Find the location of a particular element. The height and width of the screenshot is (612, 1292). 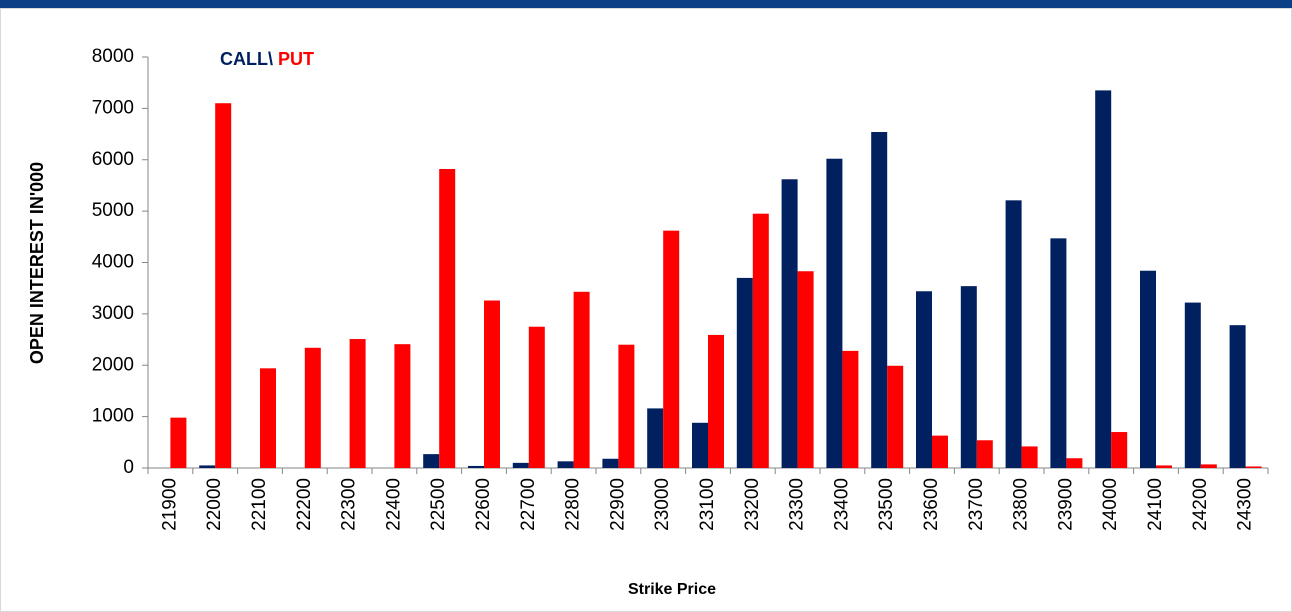

x-tick-label: 24100 is located at coordinates (1155, 504).